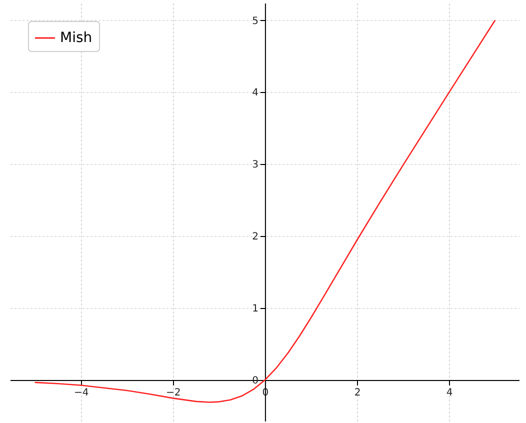  What do you see at coordinates (76, 38) in the screenshot?
I see `legend-label: Mish` at bounding box center [76, 38].